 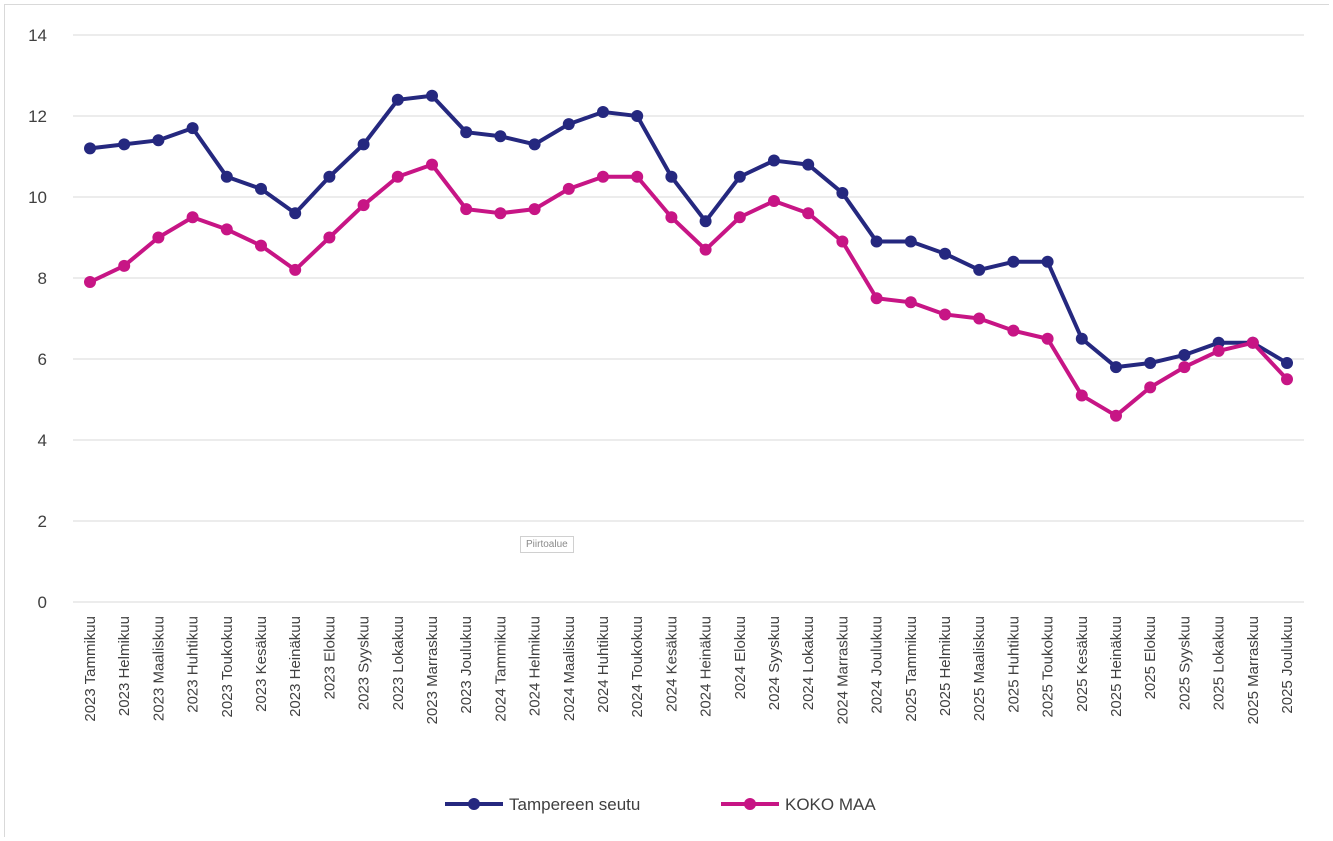 I want to click on legend-item-2: KOKO MAA, so click(x=798, y=804).